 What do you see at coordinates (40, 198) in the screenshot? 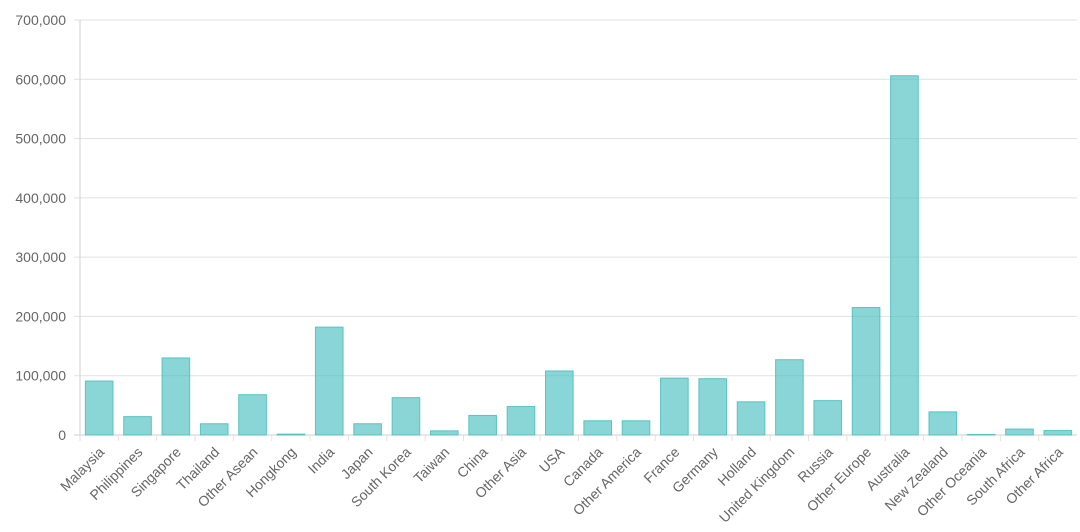
I see `y-tick-label: 400,000` at bounding box center [40, 198].